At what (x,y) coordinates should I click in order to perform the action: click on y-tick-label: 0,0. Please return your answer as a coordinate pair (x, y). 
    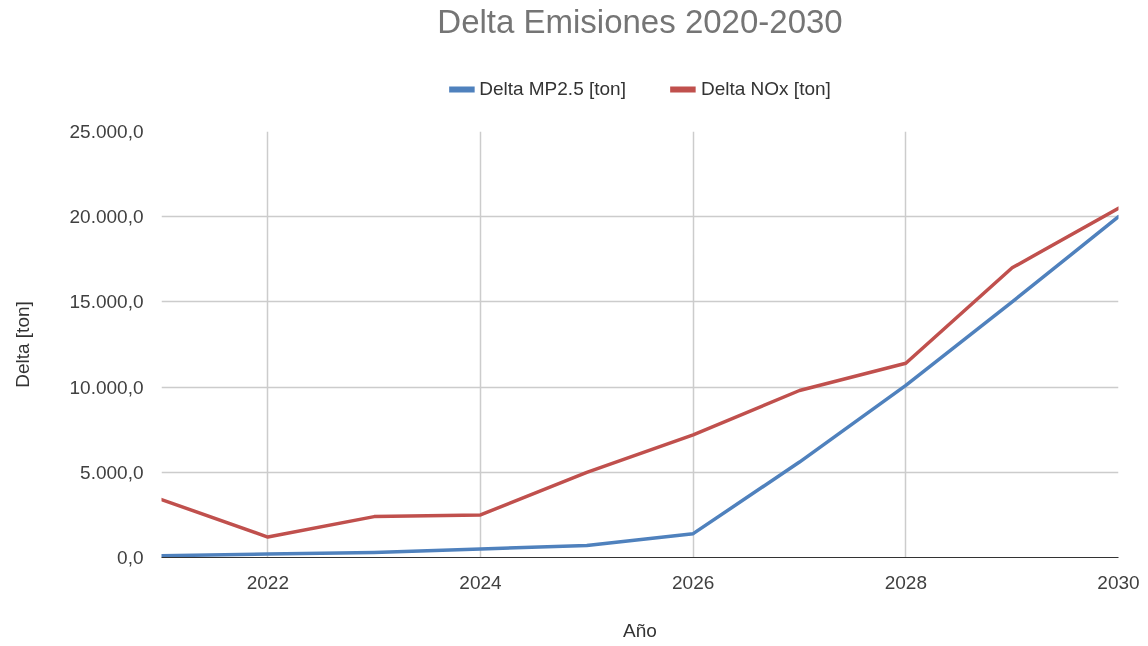
    Looking at the image, I should click on (130, 557).